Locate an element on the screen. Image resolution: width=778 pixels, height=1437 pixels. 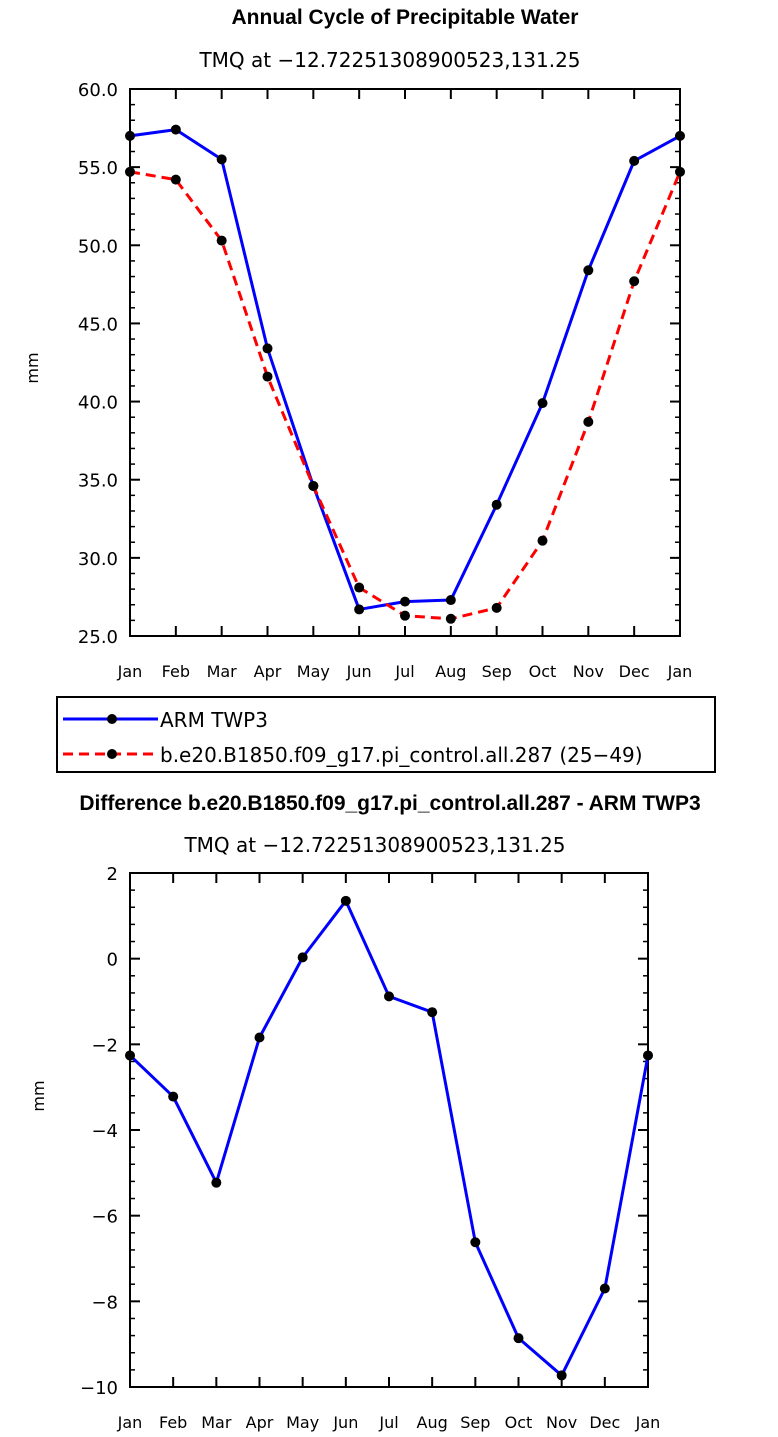
chart2-y-axis-label: mm is located at coordinates (38, 1095).